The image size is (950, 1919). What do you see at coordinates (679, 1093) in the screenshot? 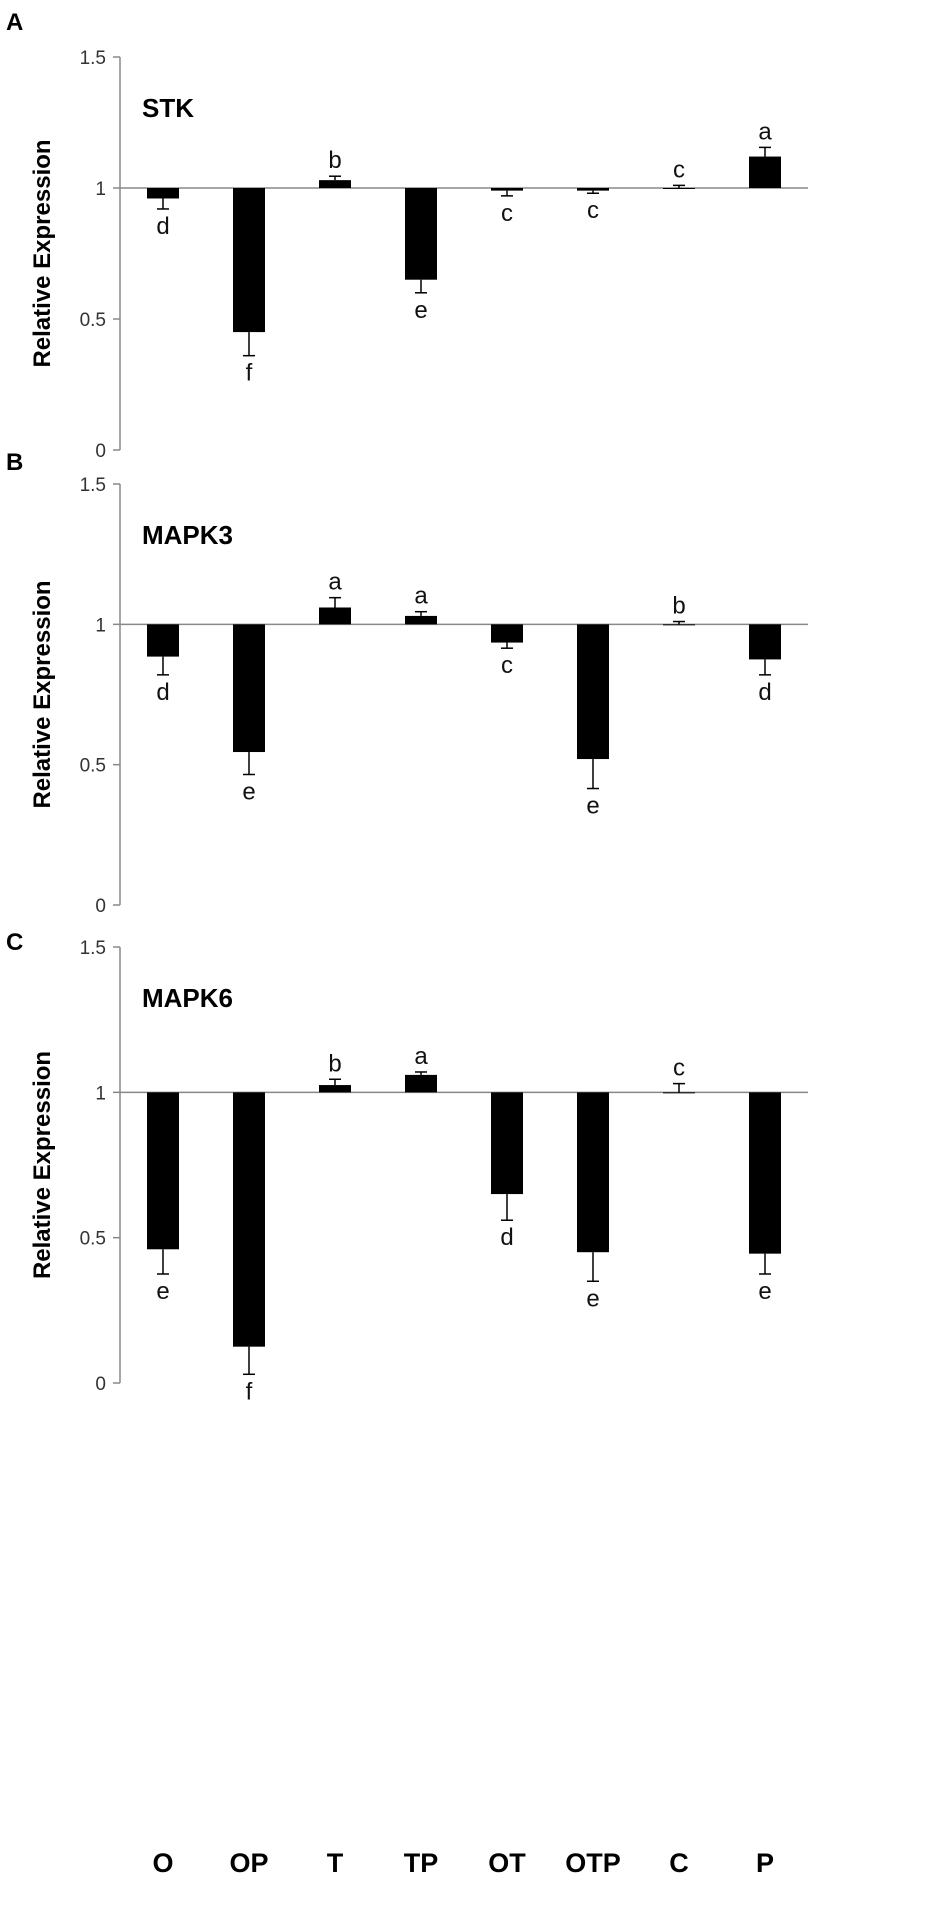
I see `bar-mapk6-c` at bounding box center [679, 1093].